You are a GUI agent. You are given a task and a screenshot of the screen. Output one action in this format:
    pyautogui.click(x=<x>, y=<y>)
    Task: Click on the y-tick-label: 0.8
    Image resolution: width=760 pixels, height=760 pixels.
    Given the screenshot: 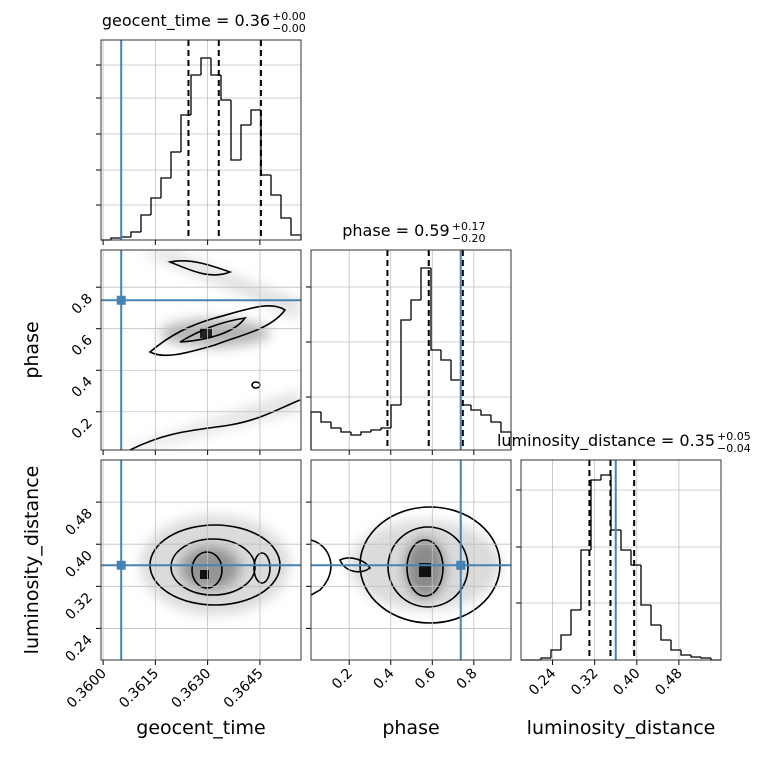 What is the action you would take?
    pyautogui.click(x=82, y=304)
    